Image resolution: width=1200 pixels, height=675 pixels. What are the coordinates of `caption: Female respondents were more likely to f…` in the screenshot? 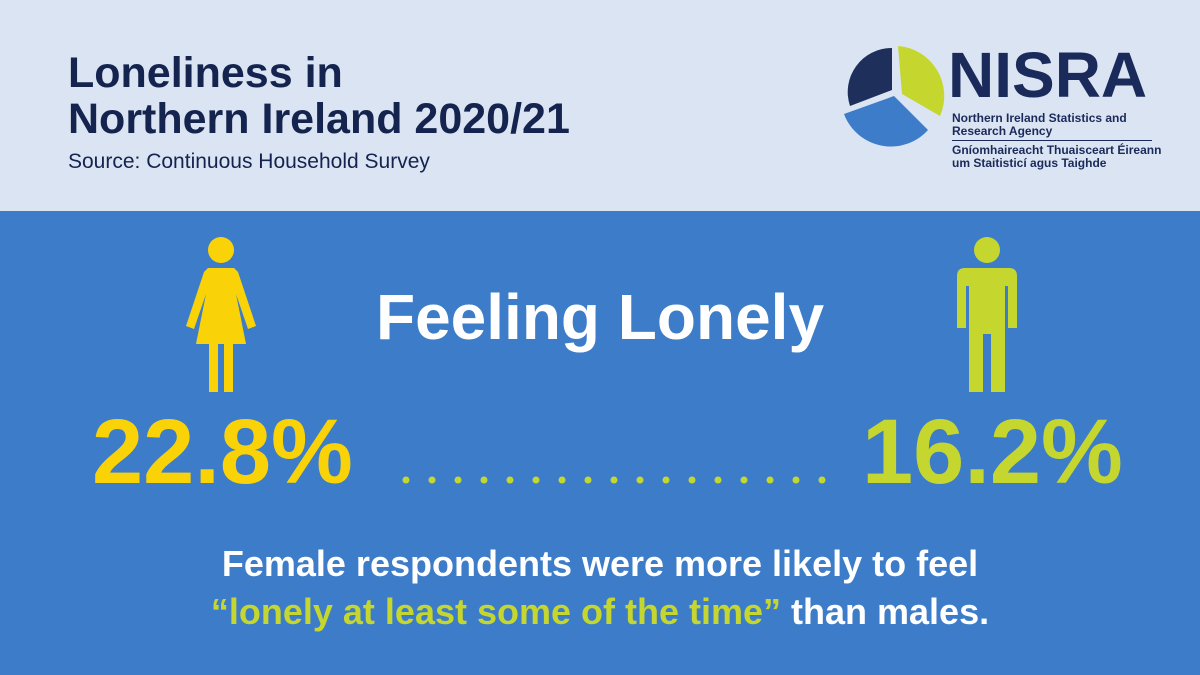 It's located at (600, 588).